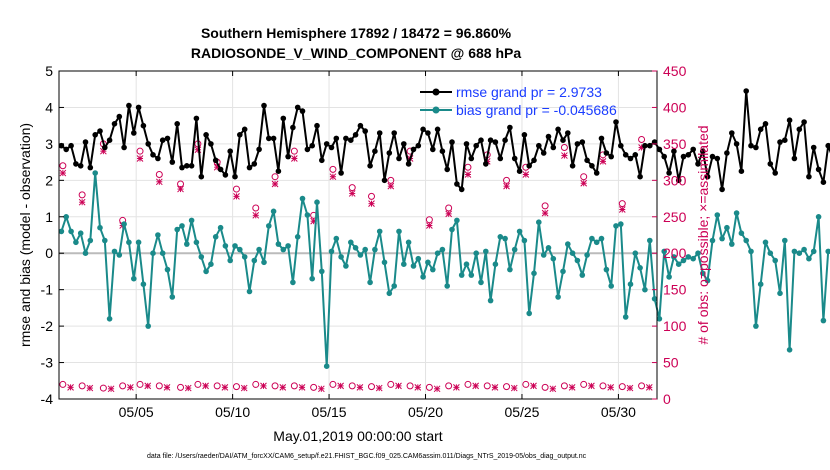  What do you see at coordinates (675, 107) in the screenshot?
I see `y-right-tick-label: 400` at bounding box center [675, 107].